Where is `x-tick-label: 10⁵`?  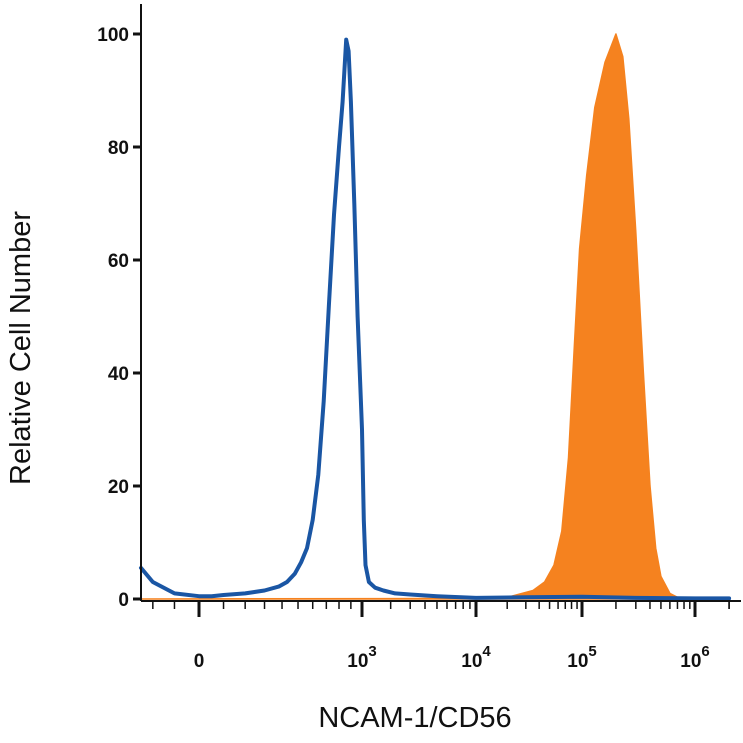
x-tick-label: 10⁵ is located at coordinates (581, 657).